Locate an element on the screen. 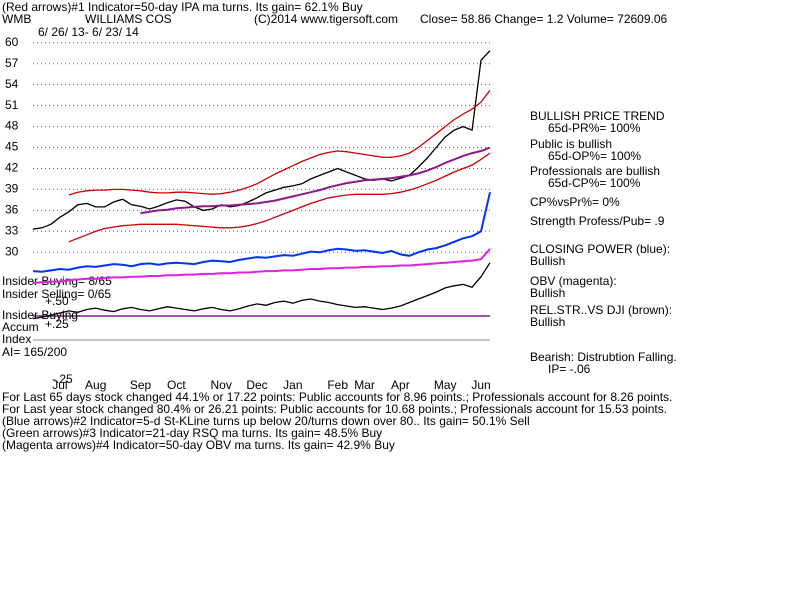  y-tick-label: 33 is located at coordinates (12, 230).